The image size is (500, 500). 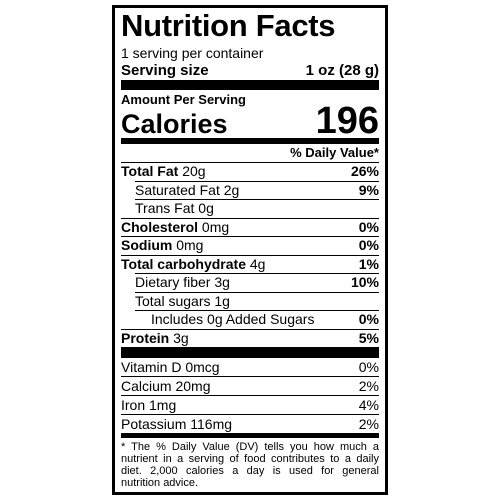 I want to click on nutrient: Protein 3g, so click(x=155, y=339).